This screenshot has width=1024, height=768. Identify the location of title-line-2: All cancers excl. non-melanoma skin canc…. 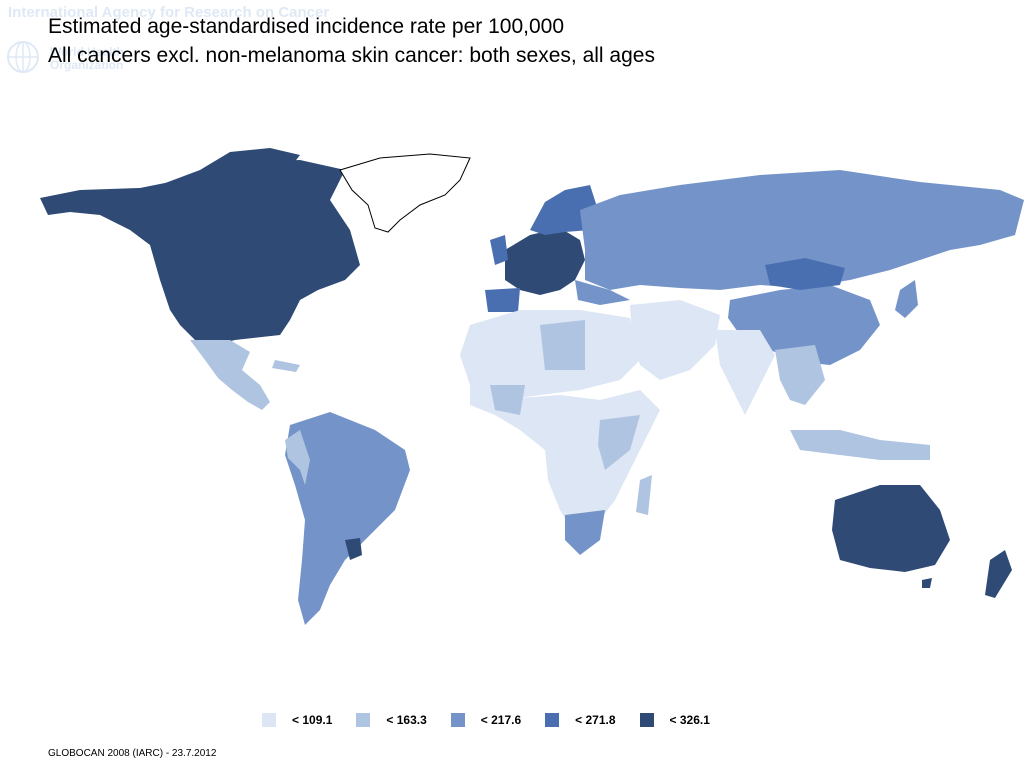
(351, 55).